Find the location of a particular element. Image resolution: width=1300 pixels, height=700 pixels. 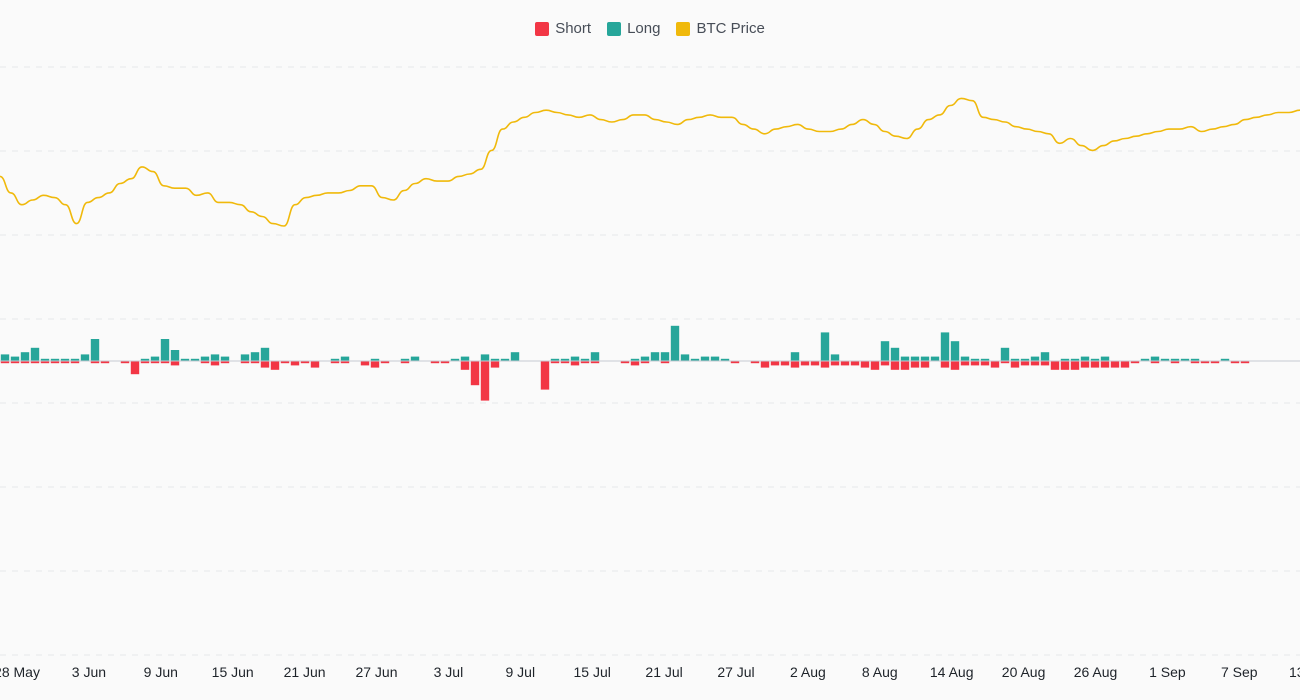

x-tick-label: 7 Sep is located at coordinates (1239, 672).